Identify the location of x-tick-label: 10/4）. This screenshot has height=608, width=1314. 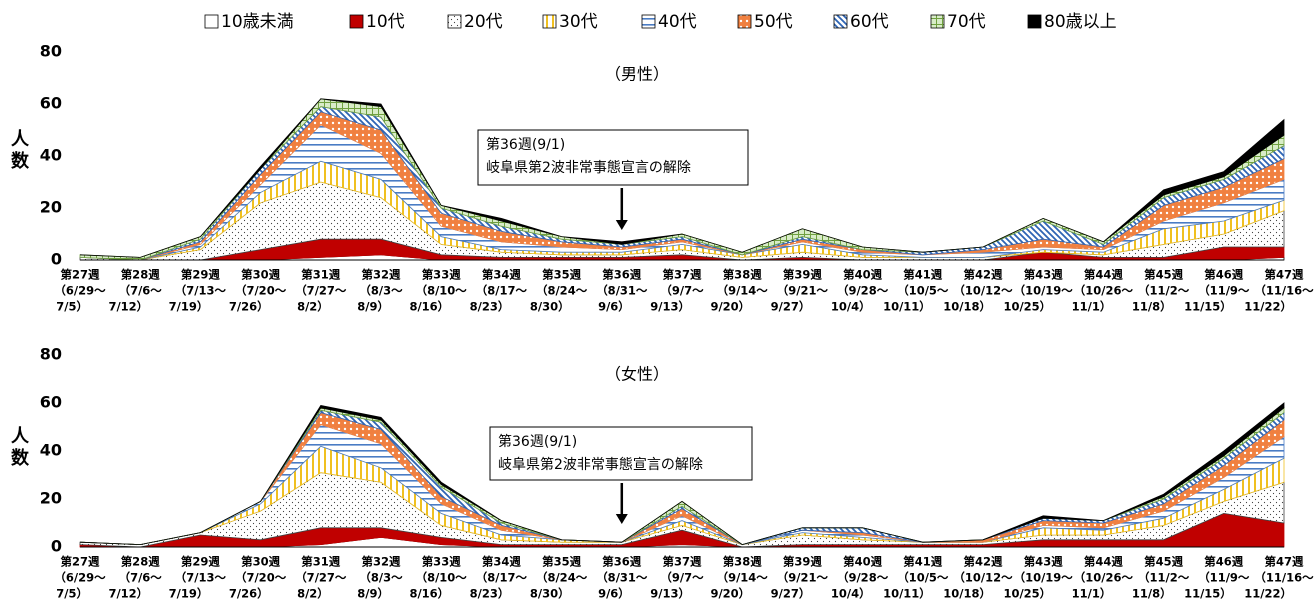
(851, 307).